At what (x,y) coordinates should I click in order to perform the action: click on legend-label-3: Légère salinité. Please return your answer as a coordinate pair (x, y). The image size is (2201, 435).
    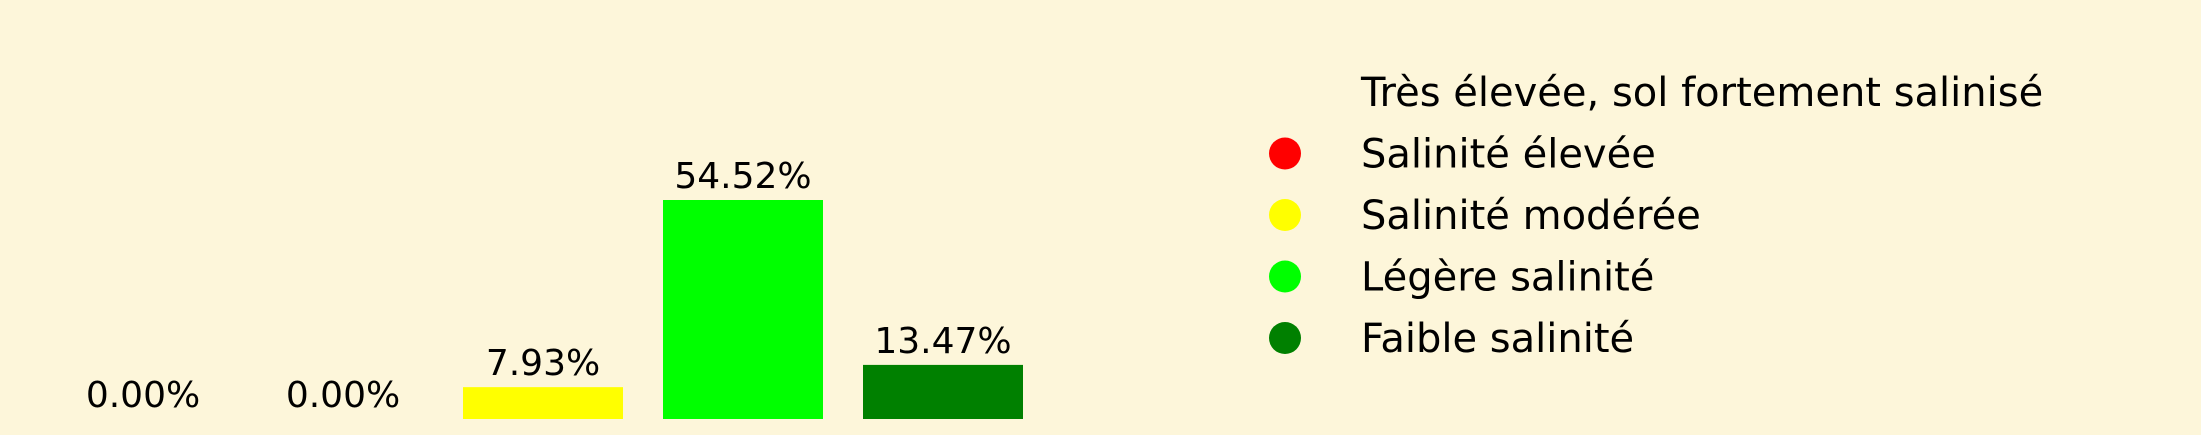
    Looking at the image, I should click on (1507, 278).